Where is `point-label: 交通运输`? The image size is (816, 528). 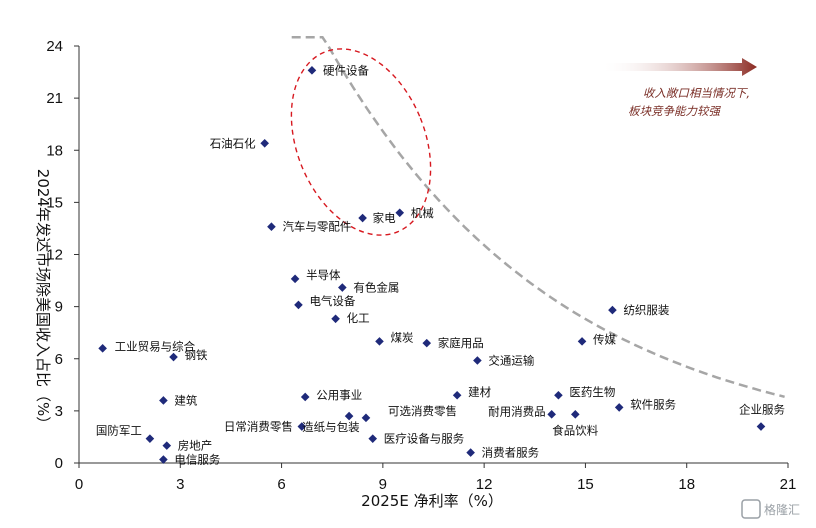 point-label: 交通运输 is located at coordinates (511, 360).